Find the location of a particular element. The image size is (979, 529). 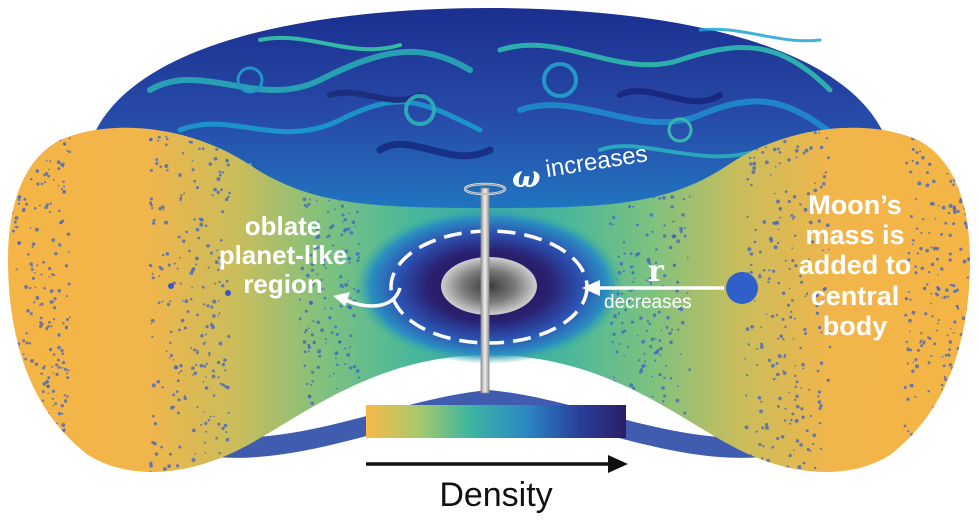

oblate-region-label: oblate planet-like region is located at coordinates (283, 255).